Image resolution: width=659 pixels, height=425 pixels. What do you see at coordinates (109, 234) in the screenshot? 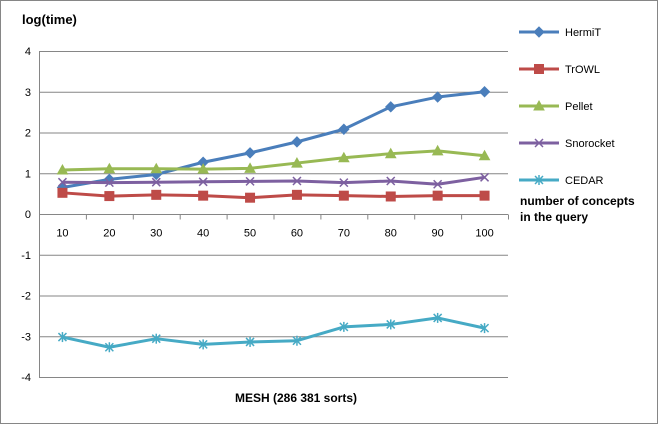
I see `x-tick-label: 20` at bounding box center [109, 234].